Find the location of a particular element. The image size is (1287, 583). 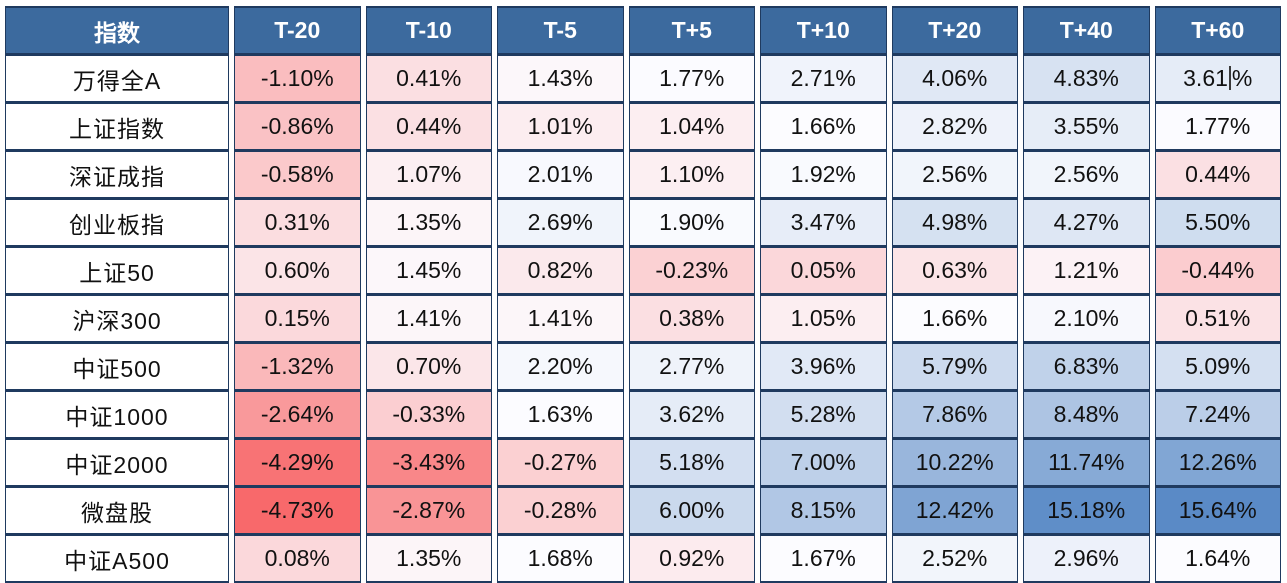

value-cell: -2.87% is located at coordinates (428, 511).